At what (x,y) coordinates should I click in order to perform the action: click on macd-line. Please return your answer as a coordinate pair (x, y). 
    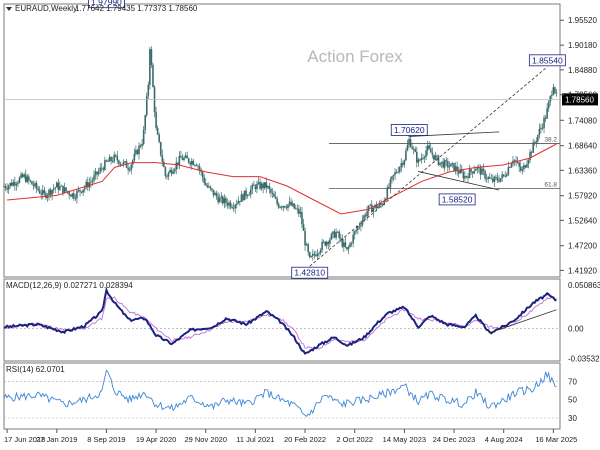
    Looking at the image, I should click on (280, 320).